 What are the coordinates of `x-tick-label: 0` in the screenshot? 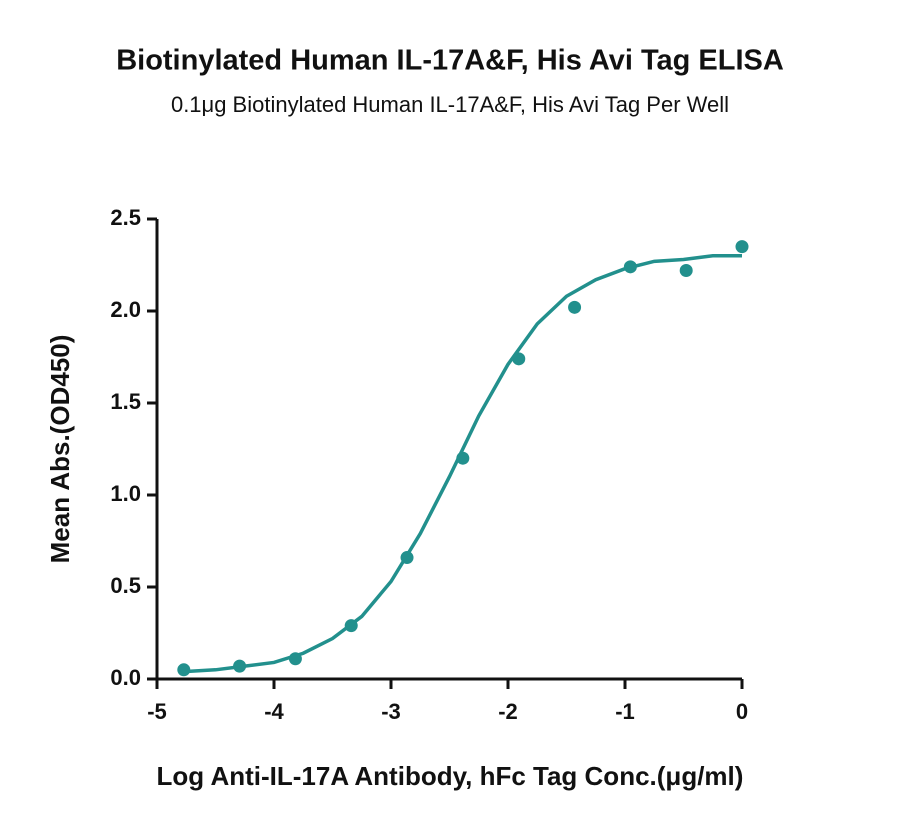 It's located at (742, 711).